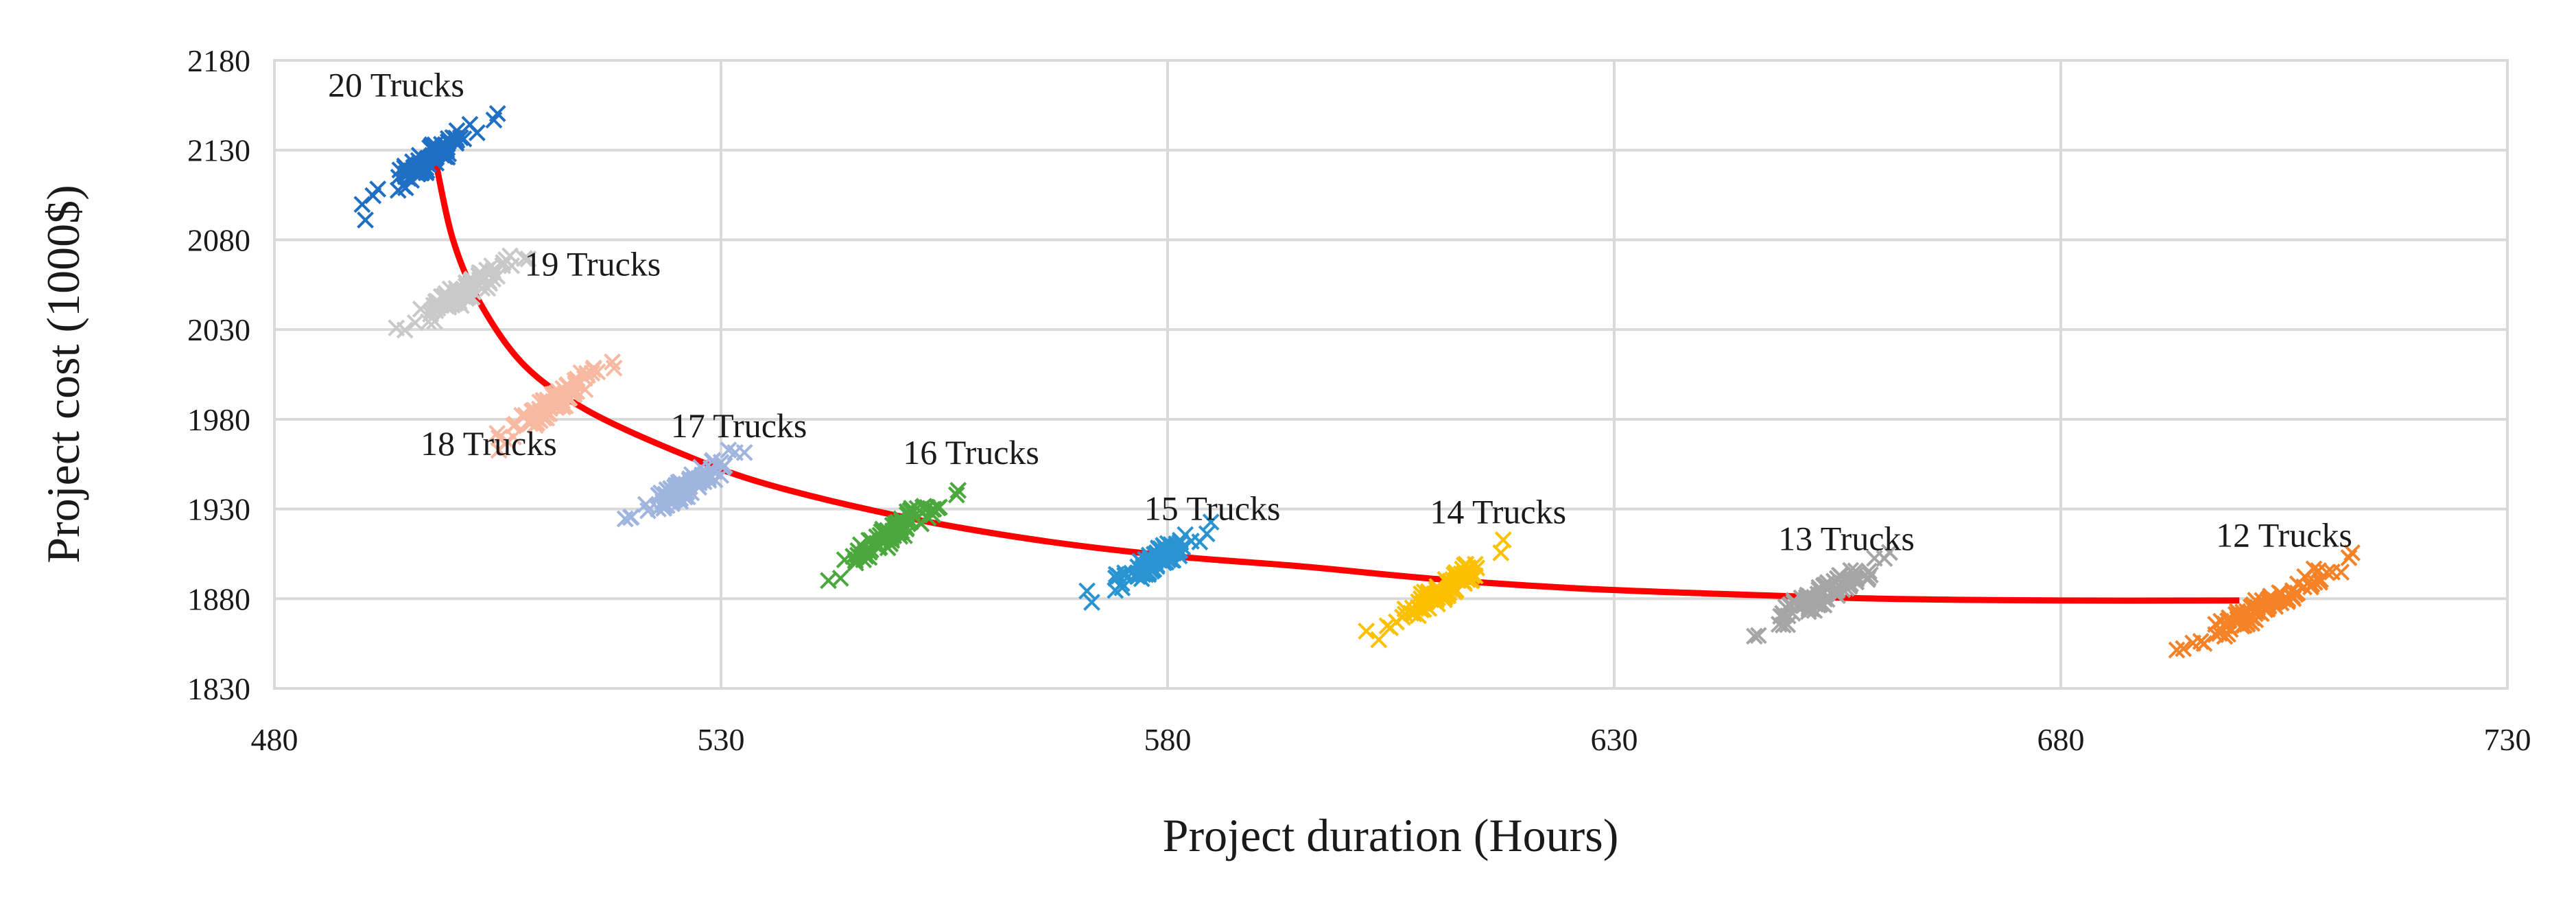 Image resolution: width=2576 pixels, height=906 pixels. What do you see at coordinates (1168, 739) in the screenshot?
I see `x-tick-label: 580` at bounding box center [1168, 739].